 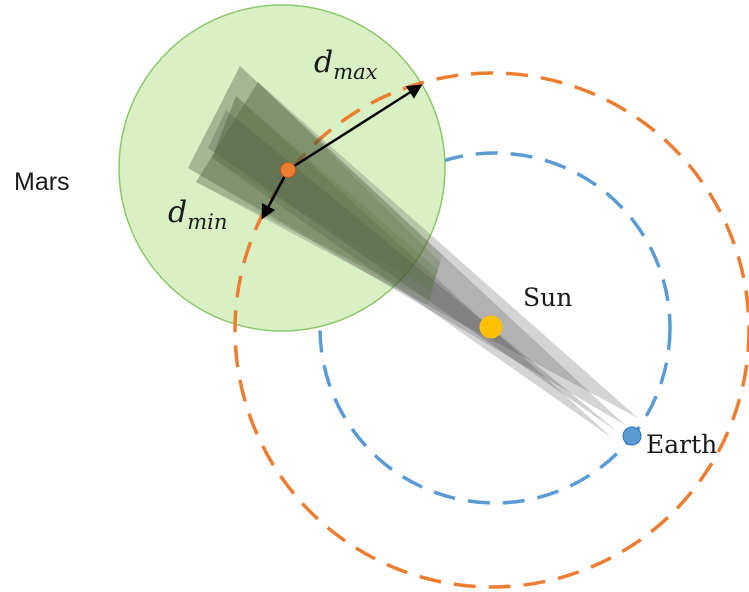 What do you see at coordinates (355, 72) in the screenshot?
I see `d-max-subscript: max` at bounding box center [355, 72].